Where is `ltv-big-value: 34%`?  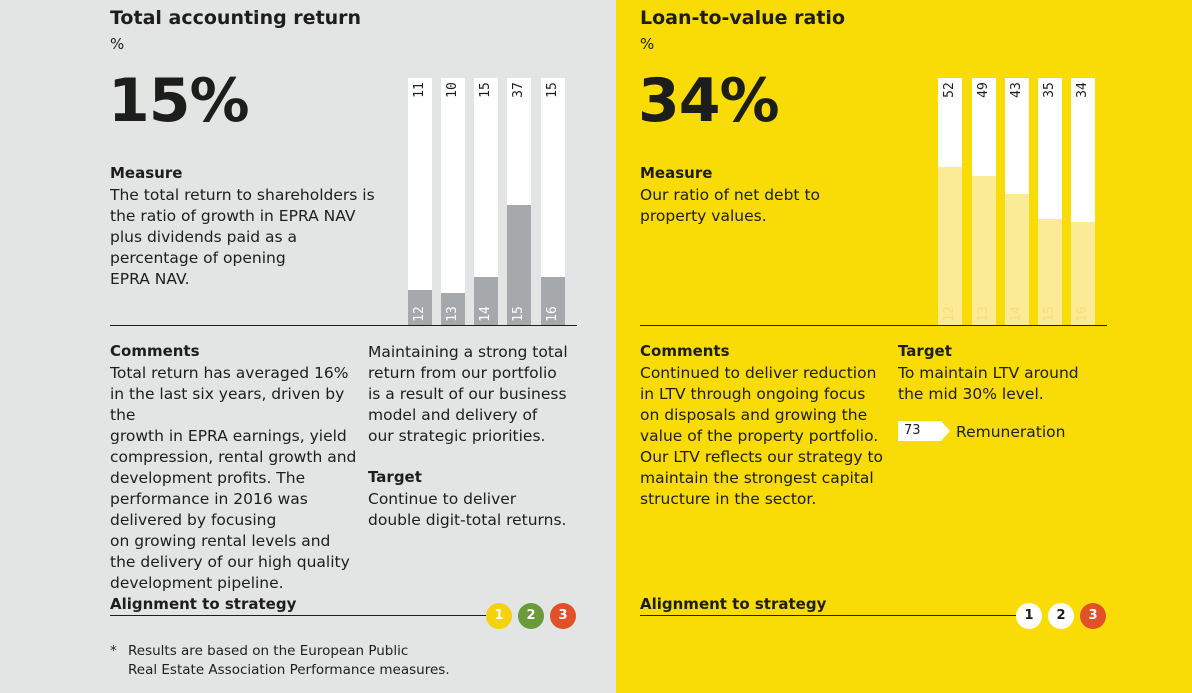 ltv-big-value: 34% is located at coordinates (709, 101).